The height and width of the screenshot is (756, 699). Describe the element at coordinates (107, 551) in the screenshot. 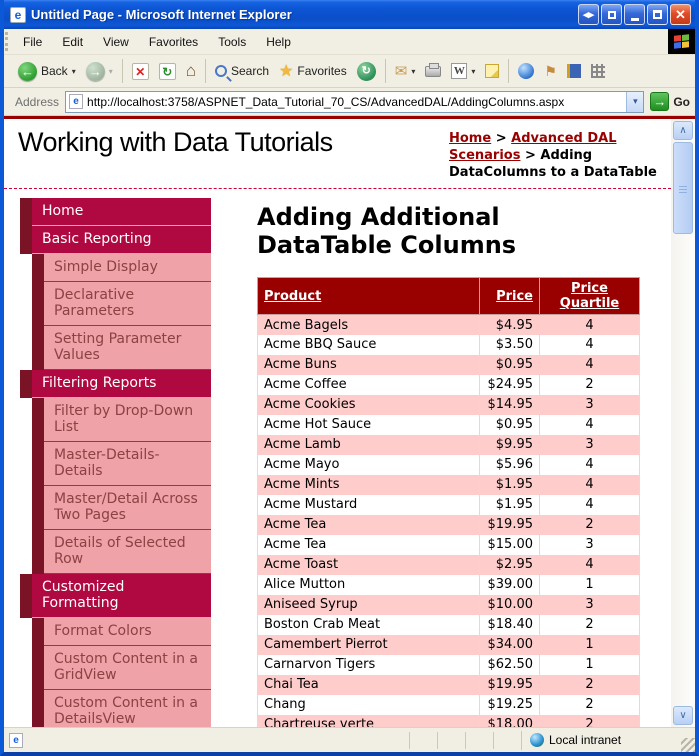

I see `sidebar-item: Details of Selected Row` at that location.